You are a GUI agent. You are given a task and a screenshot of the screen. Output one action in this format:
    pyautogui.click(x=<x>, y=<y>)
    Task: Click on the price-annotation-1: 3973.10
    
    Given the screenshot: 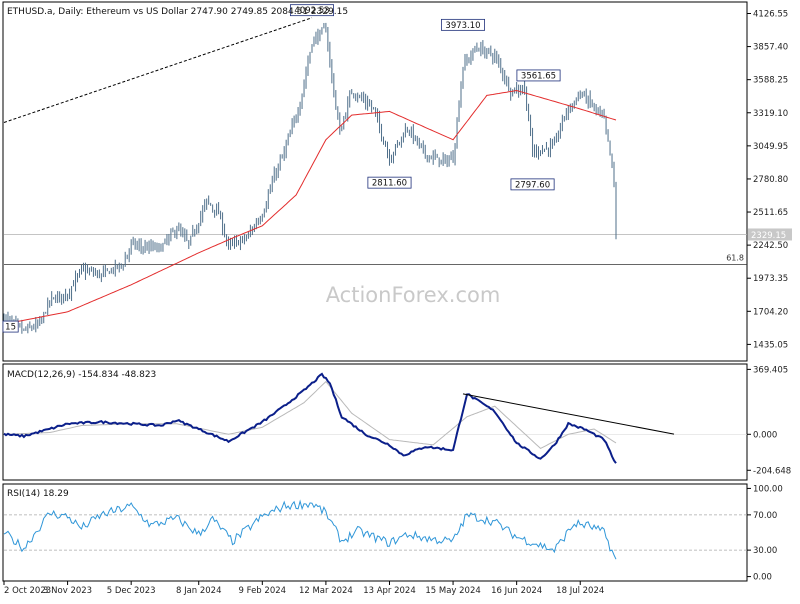 What is the action you would take?
    pyautogui.click(x=462, y=26)
    